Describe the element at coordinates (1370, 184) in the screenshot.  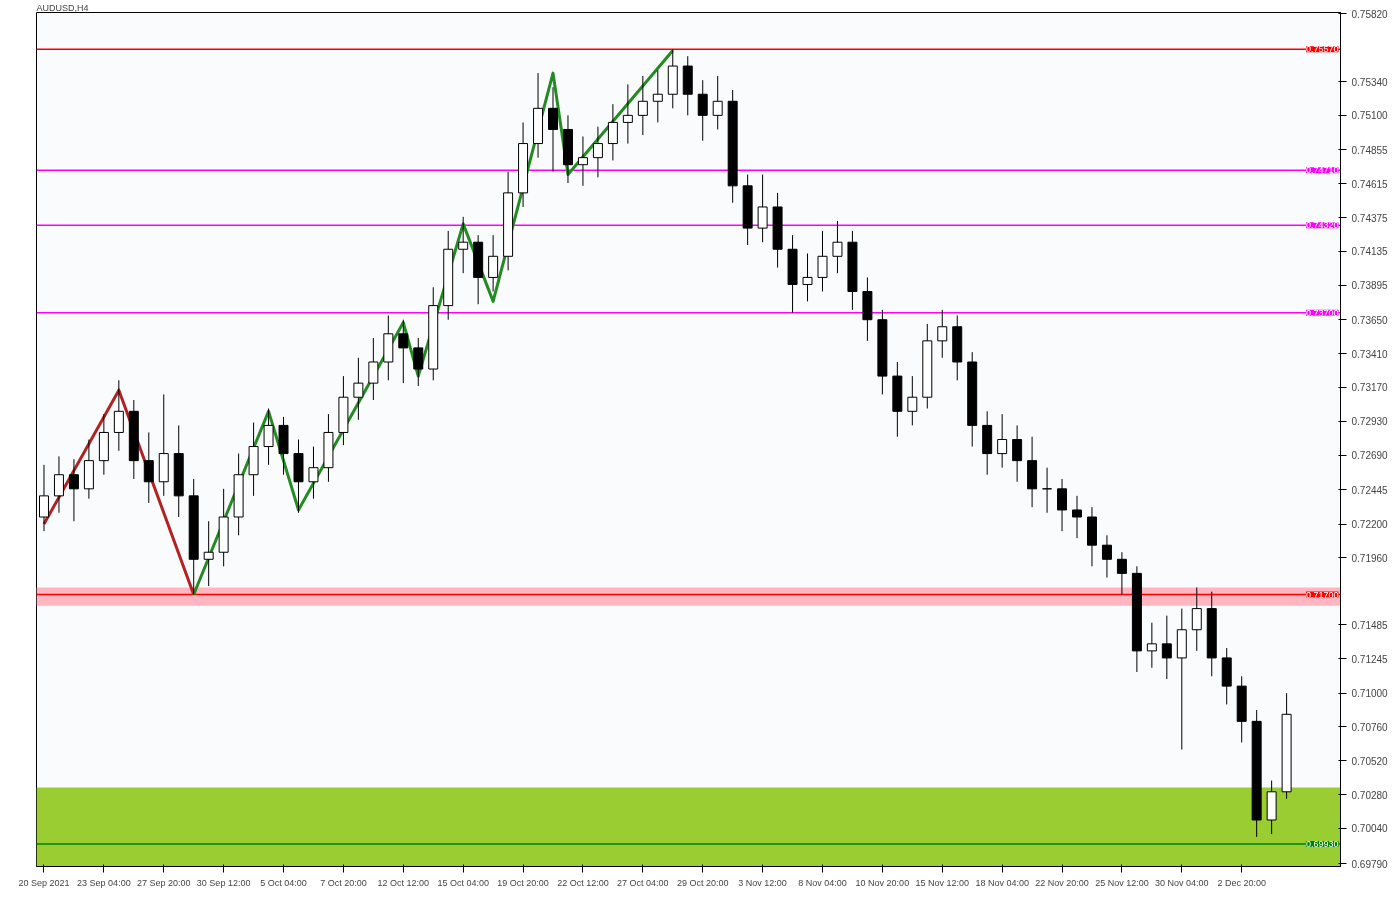
I see `y-tick-label: 0.74615` at that location.